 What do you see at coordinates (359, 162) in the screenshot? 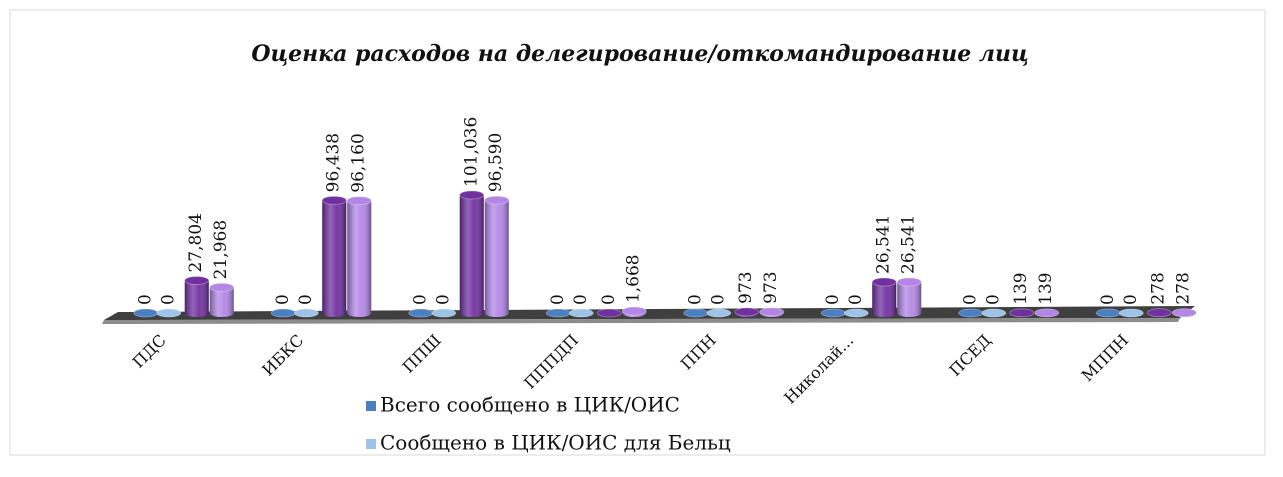
I see `data-label: 96,160` at bounding box center [359, 162].